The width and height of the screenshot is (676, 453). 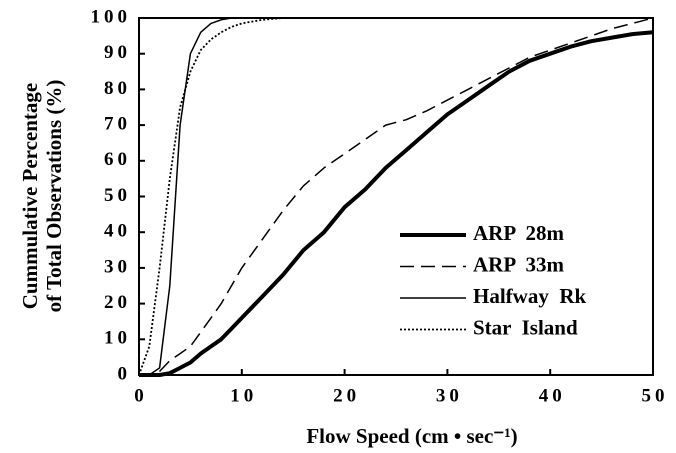 I want to click on x-tick-label: 40, so click(x=552, y=395).